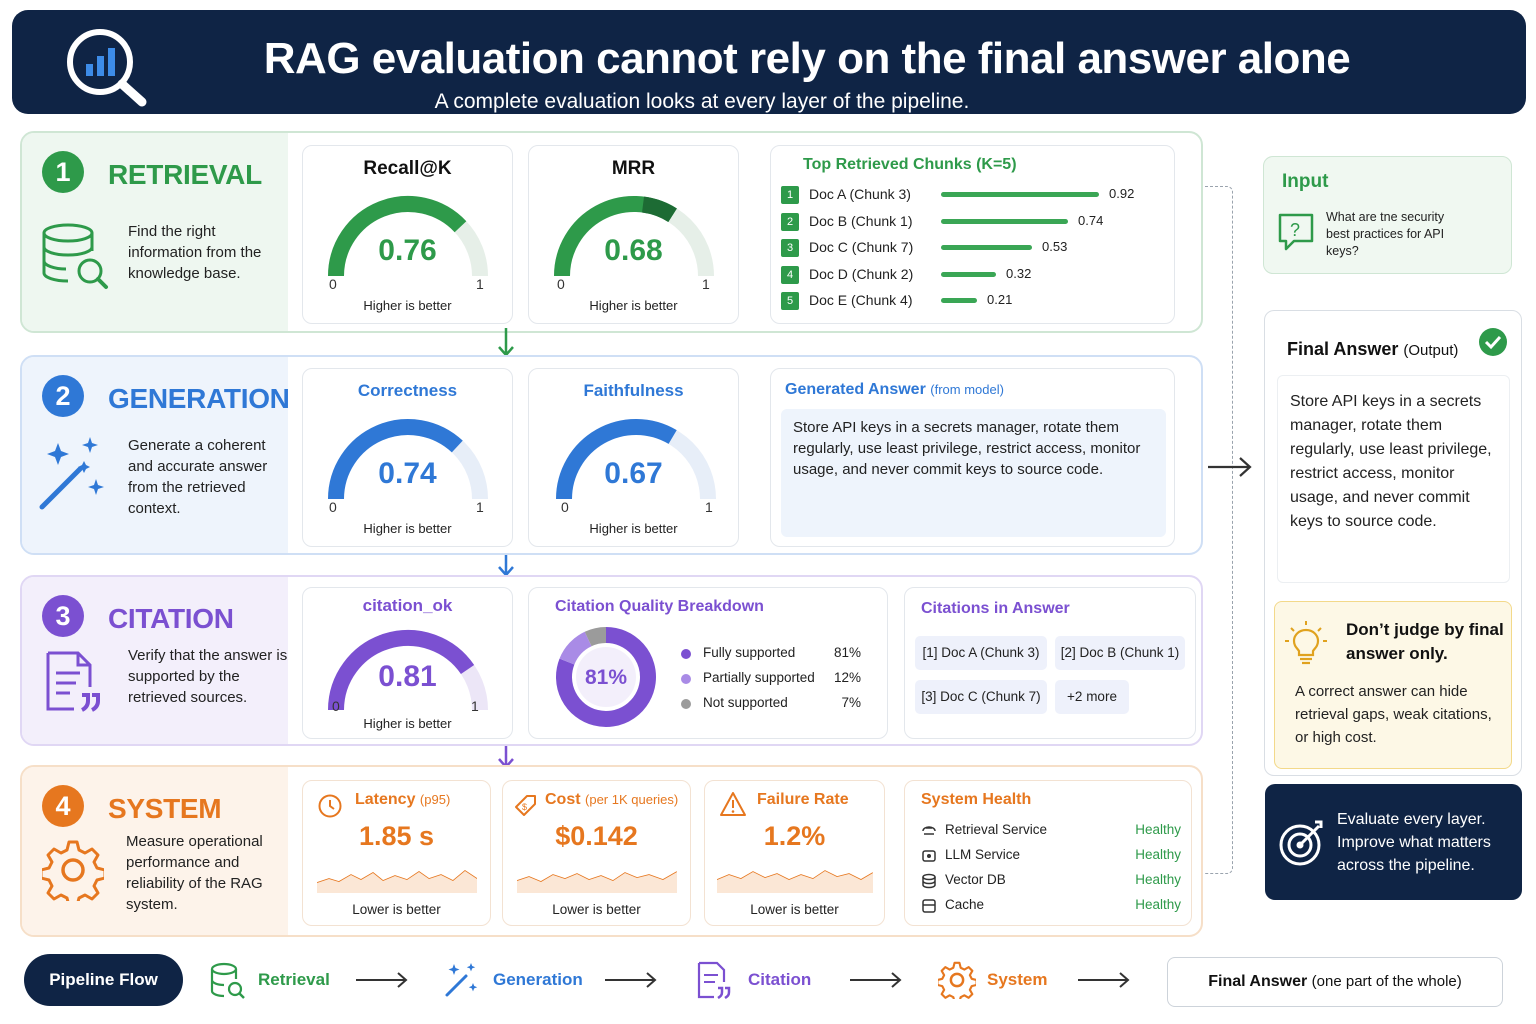  I want to click on legend-label: Fully supported, so click(749, 652).